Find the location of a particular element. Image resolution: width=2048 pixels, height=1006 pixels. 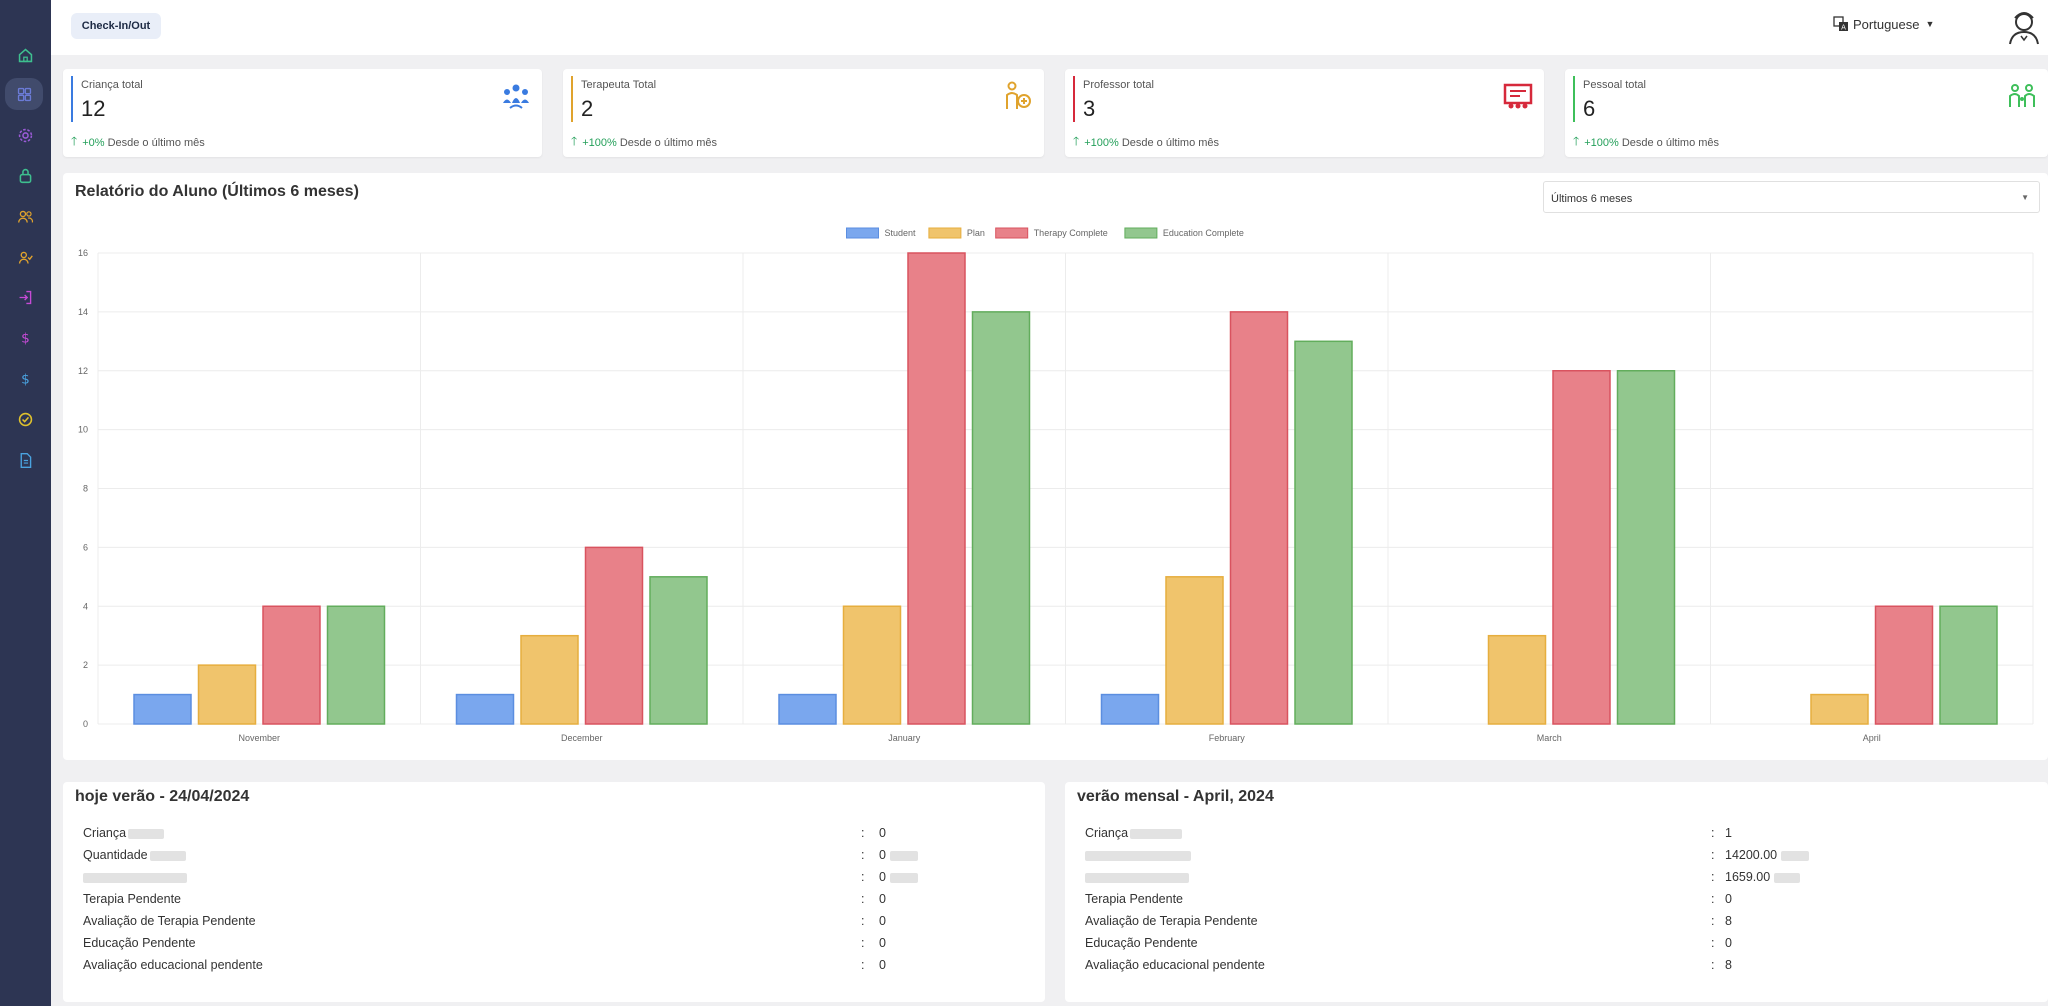

stat-value: 6 is located at coordinates (1589, 108).